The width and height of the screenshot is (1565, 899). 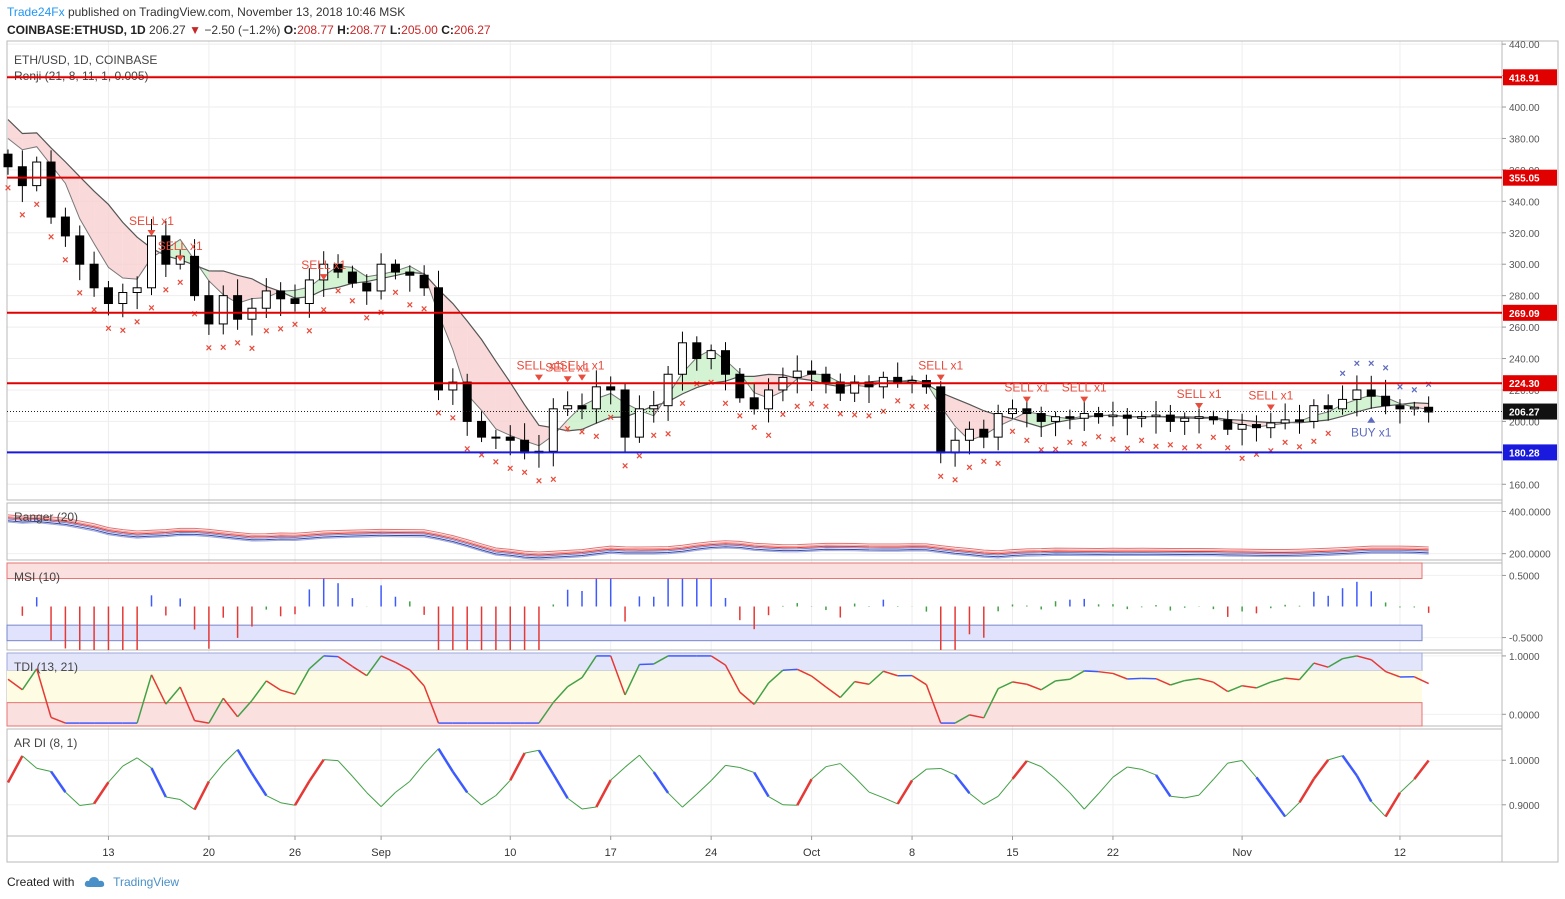 I want to click on msi-upper-zone, so click(x=714, y=571).